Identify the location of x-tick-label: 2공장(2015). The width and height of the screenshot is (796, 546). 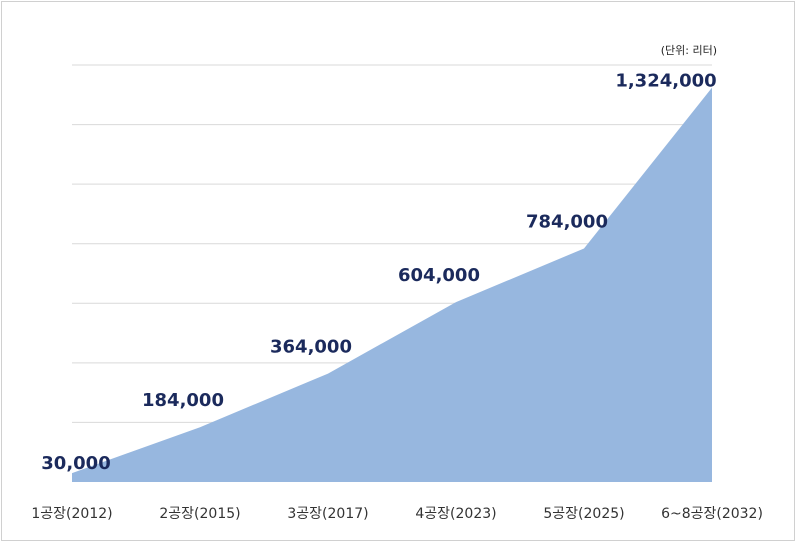
(199, 514).